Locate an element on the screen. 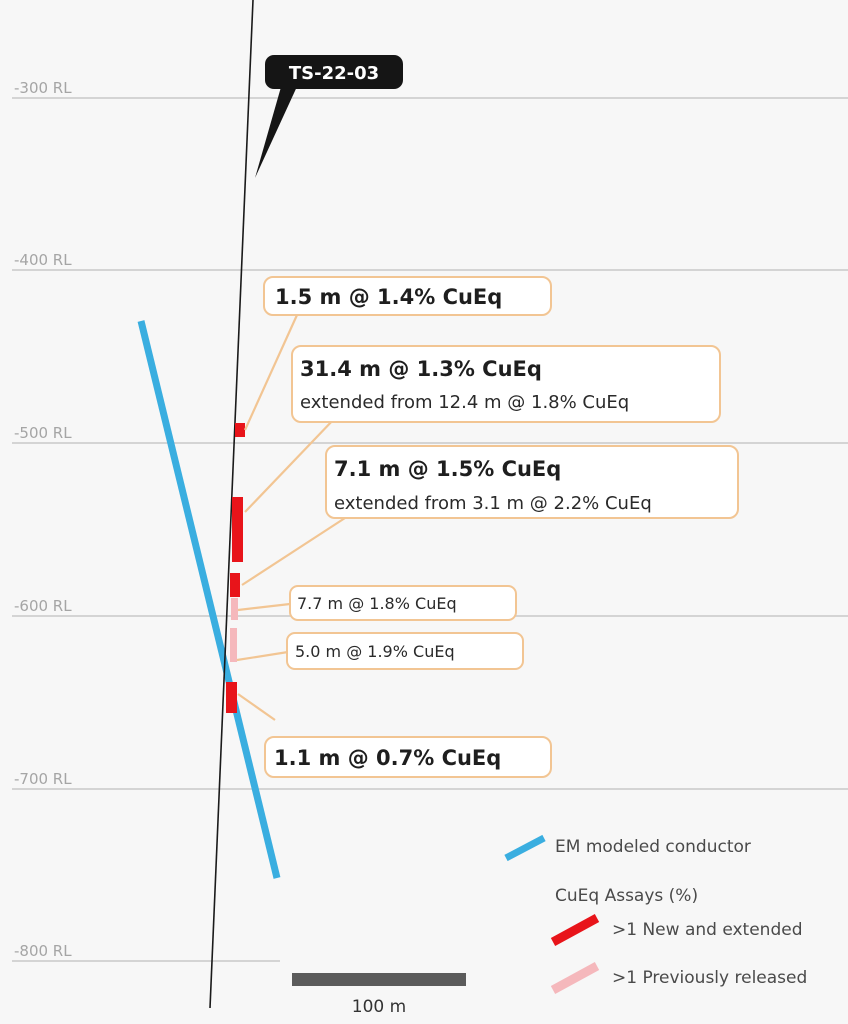 This screenshot has width=848, height=1024. hole-id-tag: TS-22-03 is located at coordinates (329, 116).